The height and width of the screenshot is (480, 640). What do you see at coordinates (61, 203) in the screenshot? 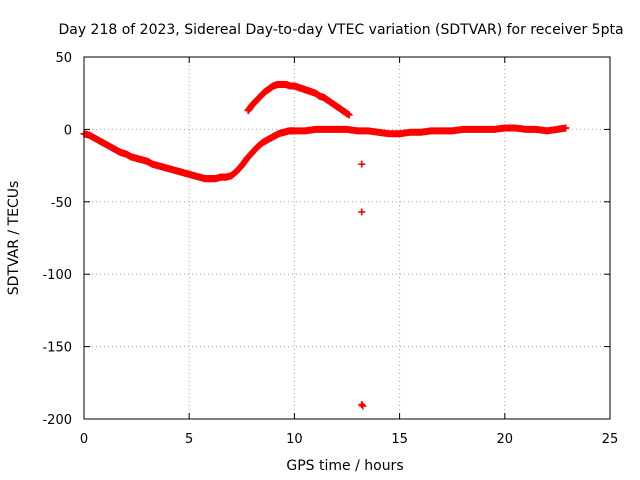
I see `y-tick-label: -50` at bounding box center [61, 203].